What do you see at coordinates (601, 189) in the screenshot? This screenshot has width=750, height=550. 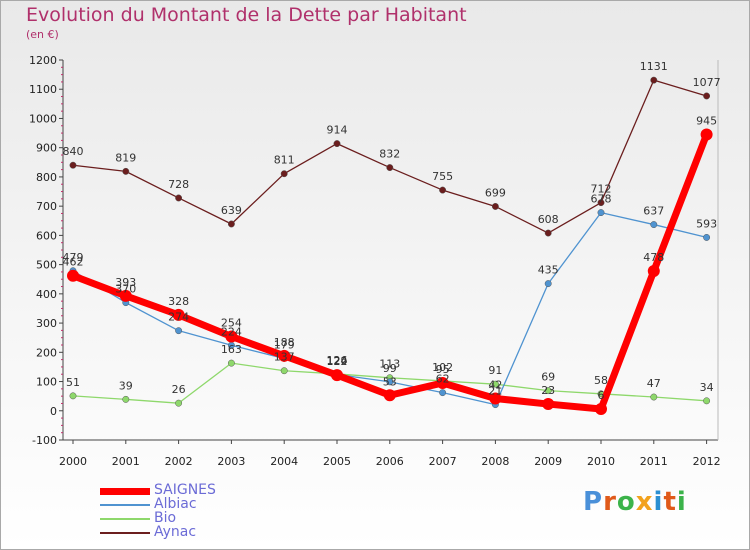 I see `data-label-aynac: 712` at bounding box center [601, 189].